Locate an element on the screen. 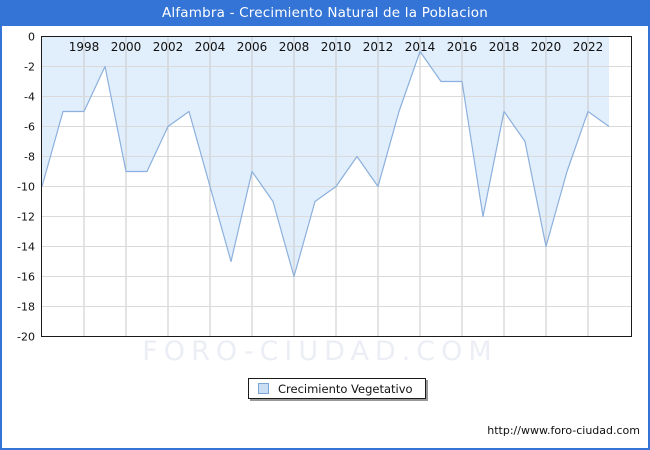 The image size is (650, 450). x-tick-label: 2008 is located at coordinates (294, 47).